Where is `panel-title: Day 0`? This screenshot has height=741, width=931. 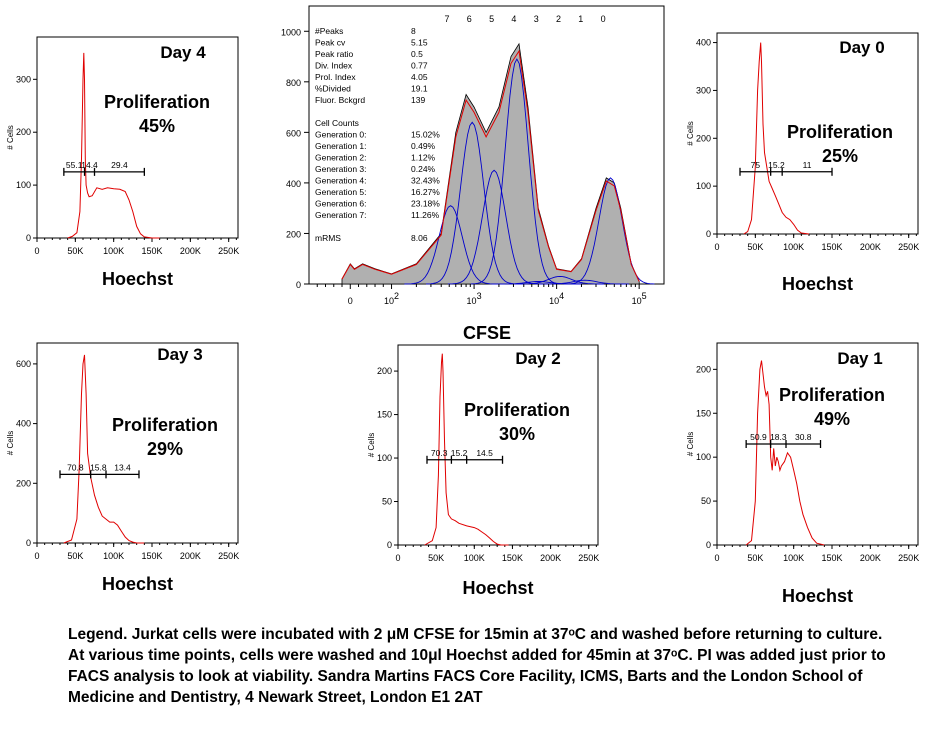 panel-title: Day 0 is located at coordinates (861, 47).